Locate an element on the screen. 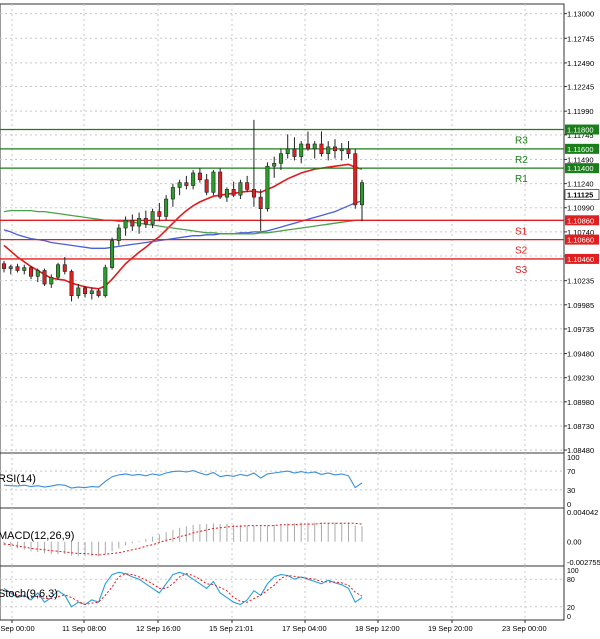 This screenshot has width=600, height=639. macd-panel: 0.004042 0.00 -0.002755 MACD(12,26,9) is located at coordinates (300, 537).